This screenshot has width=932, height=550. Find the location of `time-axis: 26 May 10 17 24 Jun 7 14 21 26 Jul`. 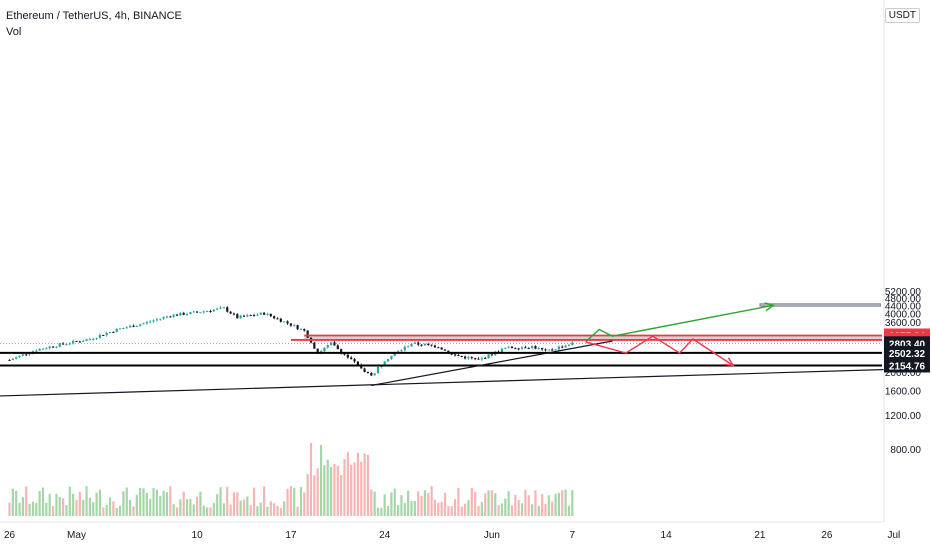

time-axis: 26 May 10 17 24 Jun 7 14 21 26 Jul is located at coordinates (450, 531).